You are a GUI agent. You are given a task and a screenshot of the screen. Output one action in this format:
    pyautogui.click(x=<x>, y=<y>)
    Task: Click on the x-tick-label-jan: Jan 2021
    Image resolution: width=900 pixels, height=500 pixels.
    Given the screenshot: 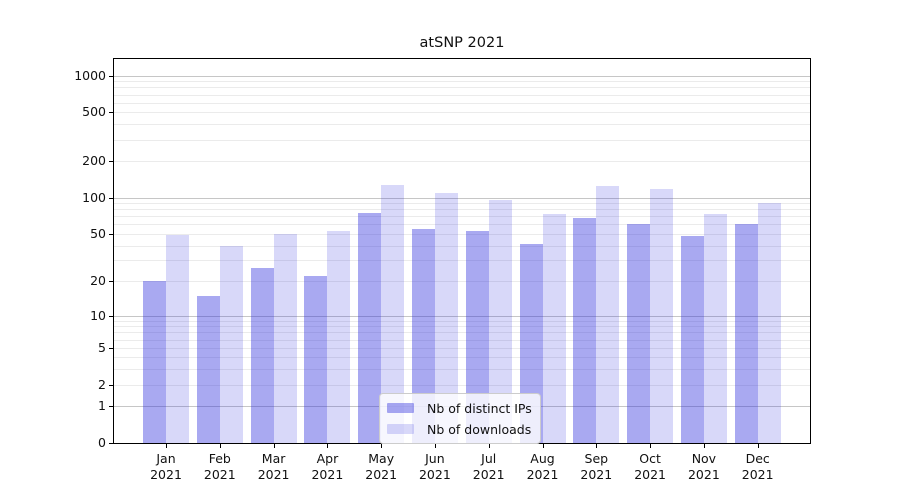 What is the action you would take?
    pyautogui.click(x=166, y=466)
    